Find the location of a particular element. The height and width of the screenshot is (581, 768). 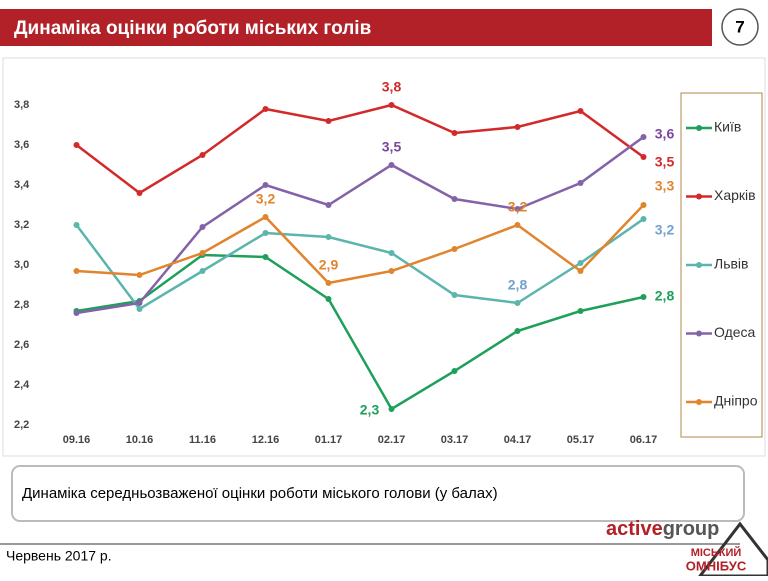

data-label: 3,5 is located at coordinates (392, 147).